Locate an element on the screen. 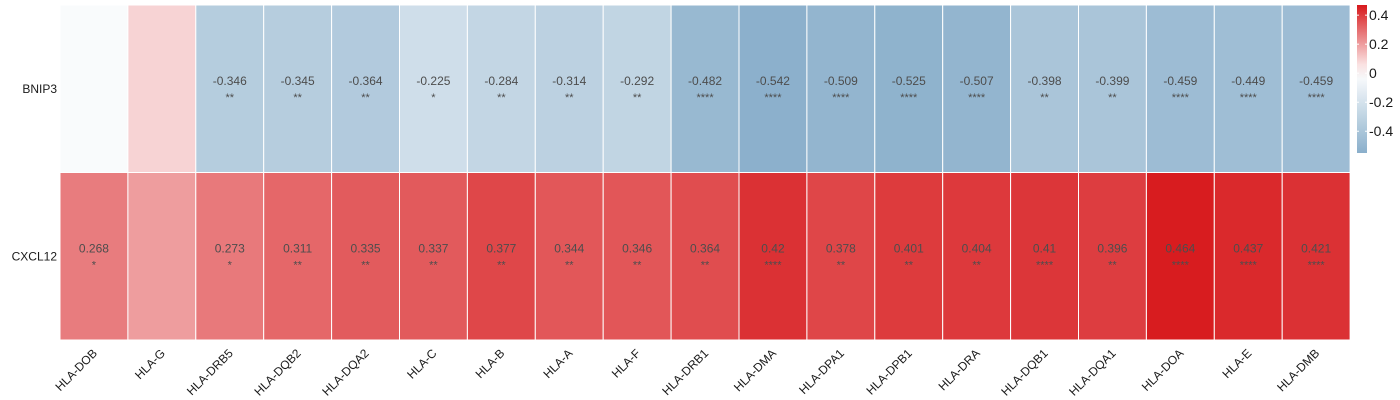  column-label: HLA-B is located at coordinates (490, 363).